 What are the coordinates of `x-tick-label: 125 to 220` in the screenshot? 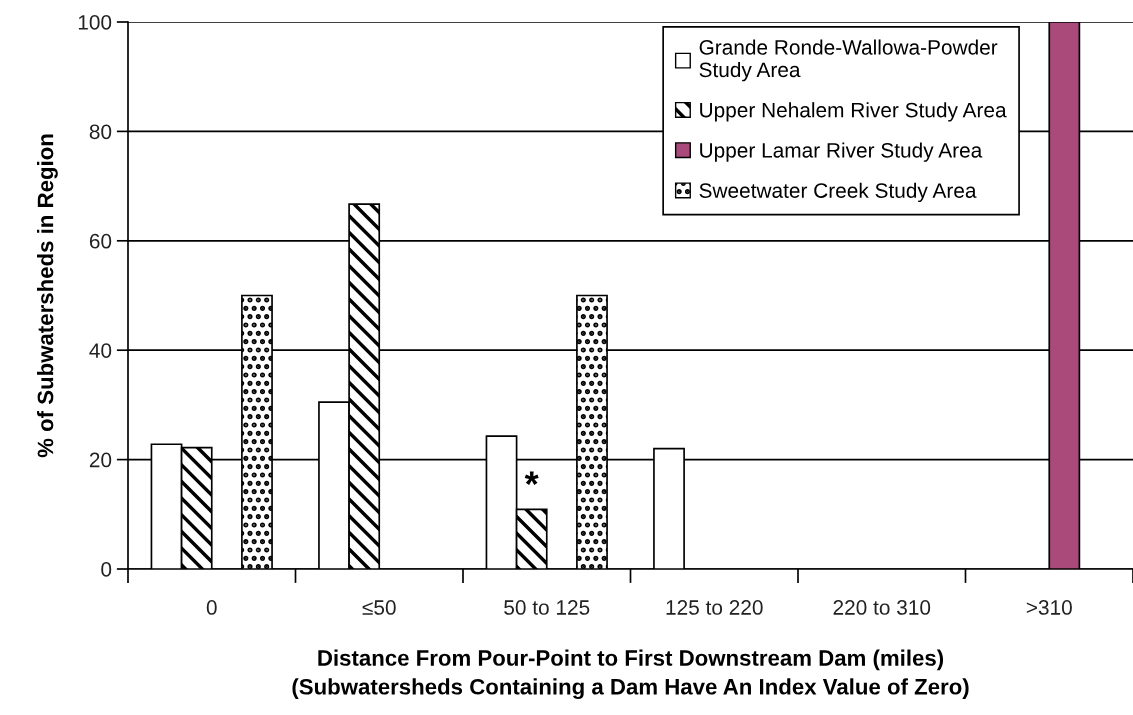 It's located at (714, 607).